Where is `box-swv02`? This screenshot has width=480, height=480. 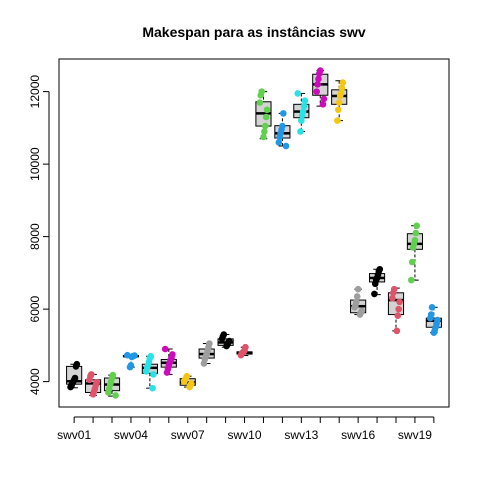 box-swv02 is located at coordinates (93, 384).